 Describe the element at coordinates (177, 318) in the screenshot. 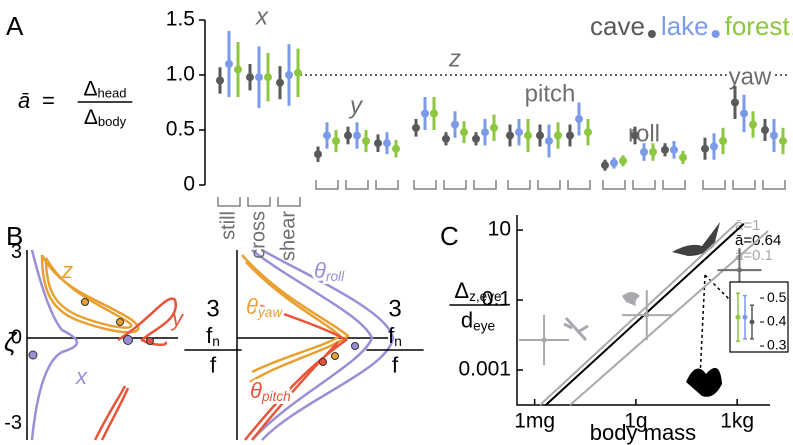

I see `curve-label: y` at that location.